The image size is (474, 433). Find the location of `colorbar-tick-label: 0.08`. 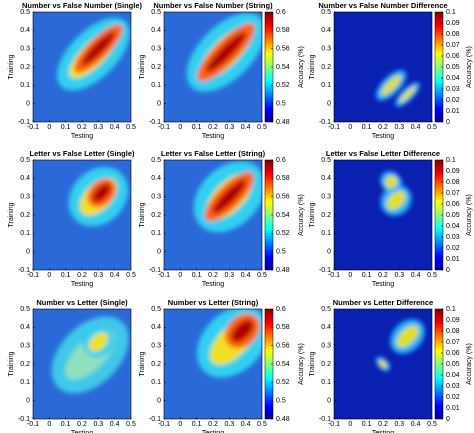

colorbar-tick-label: 0.08 is located at coordinates (453, 34).